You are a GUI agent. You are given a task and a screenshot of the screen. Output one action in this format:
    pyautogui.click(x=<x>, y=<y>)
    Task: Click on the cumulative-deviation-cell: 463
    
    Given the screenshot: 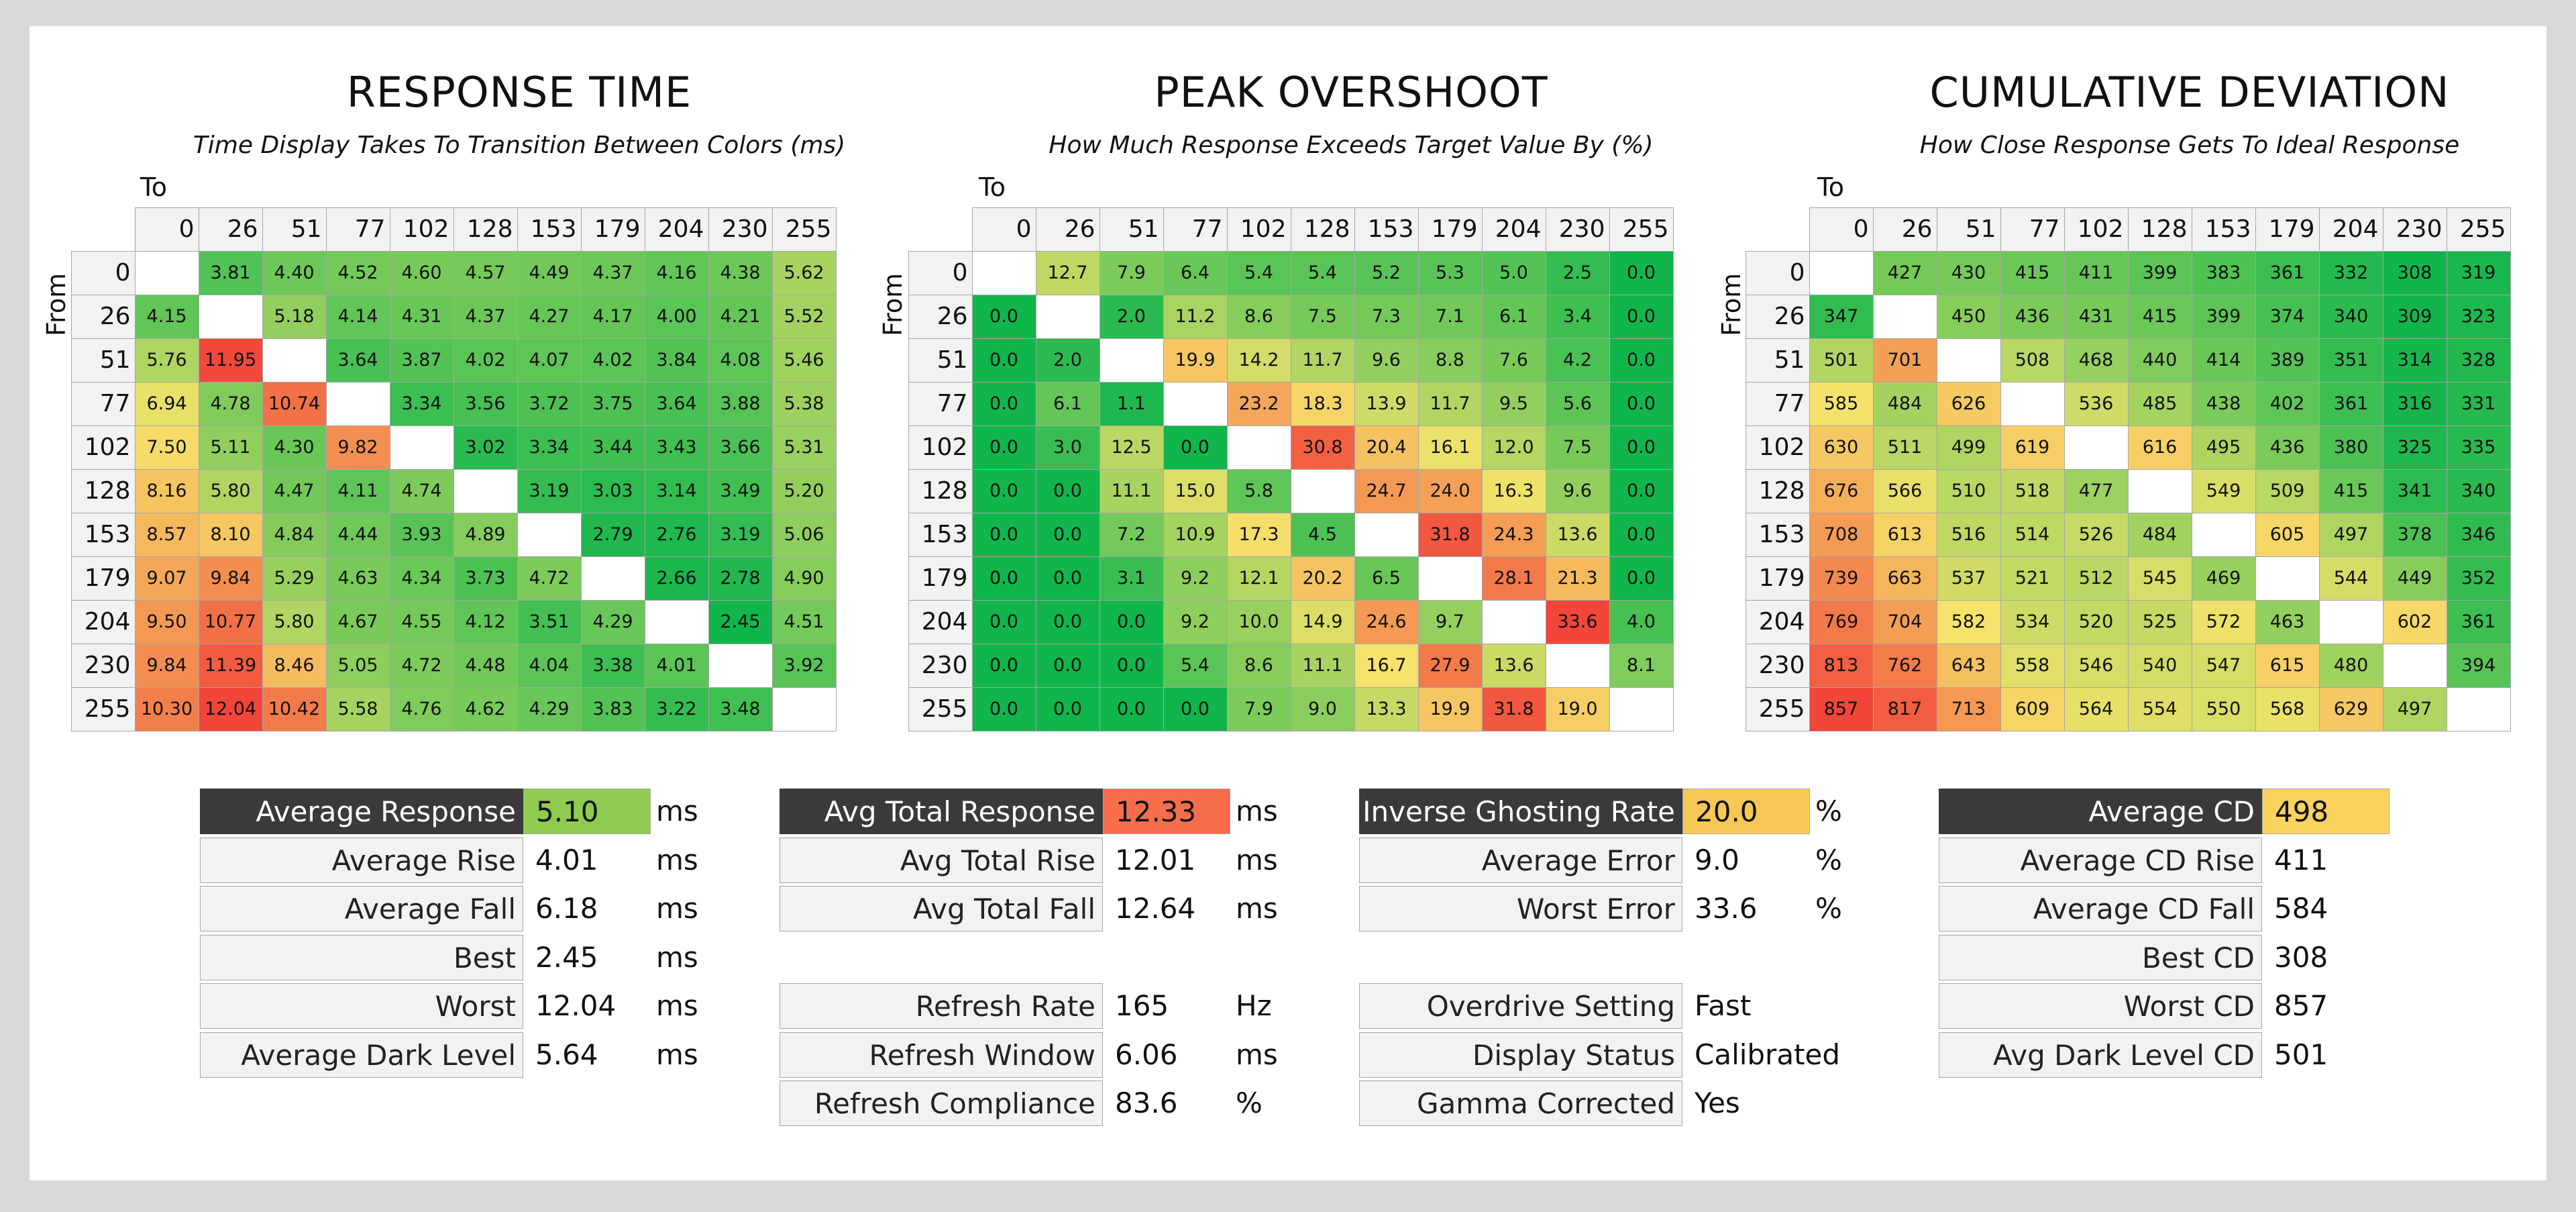 What is the action you would take?
    pyautogui.click(x=2287, y=621)
    